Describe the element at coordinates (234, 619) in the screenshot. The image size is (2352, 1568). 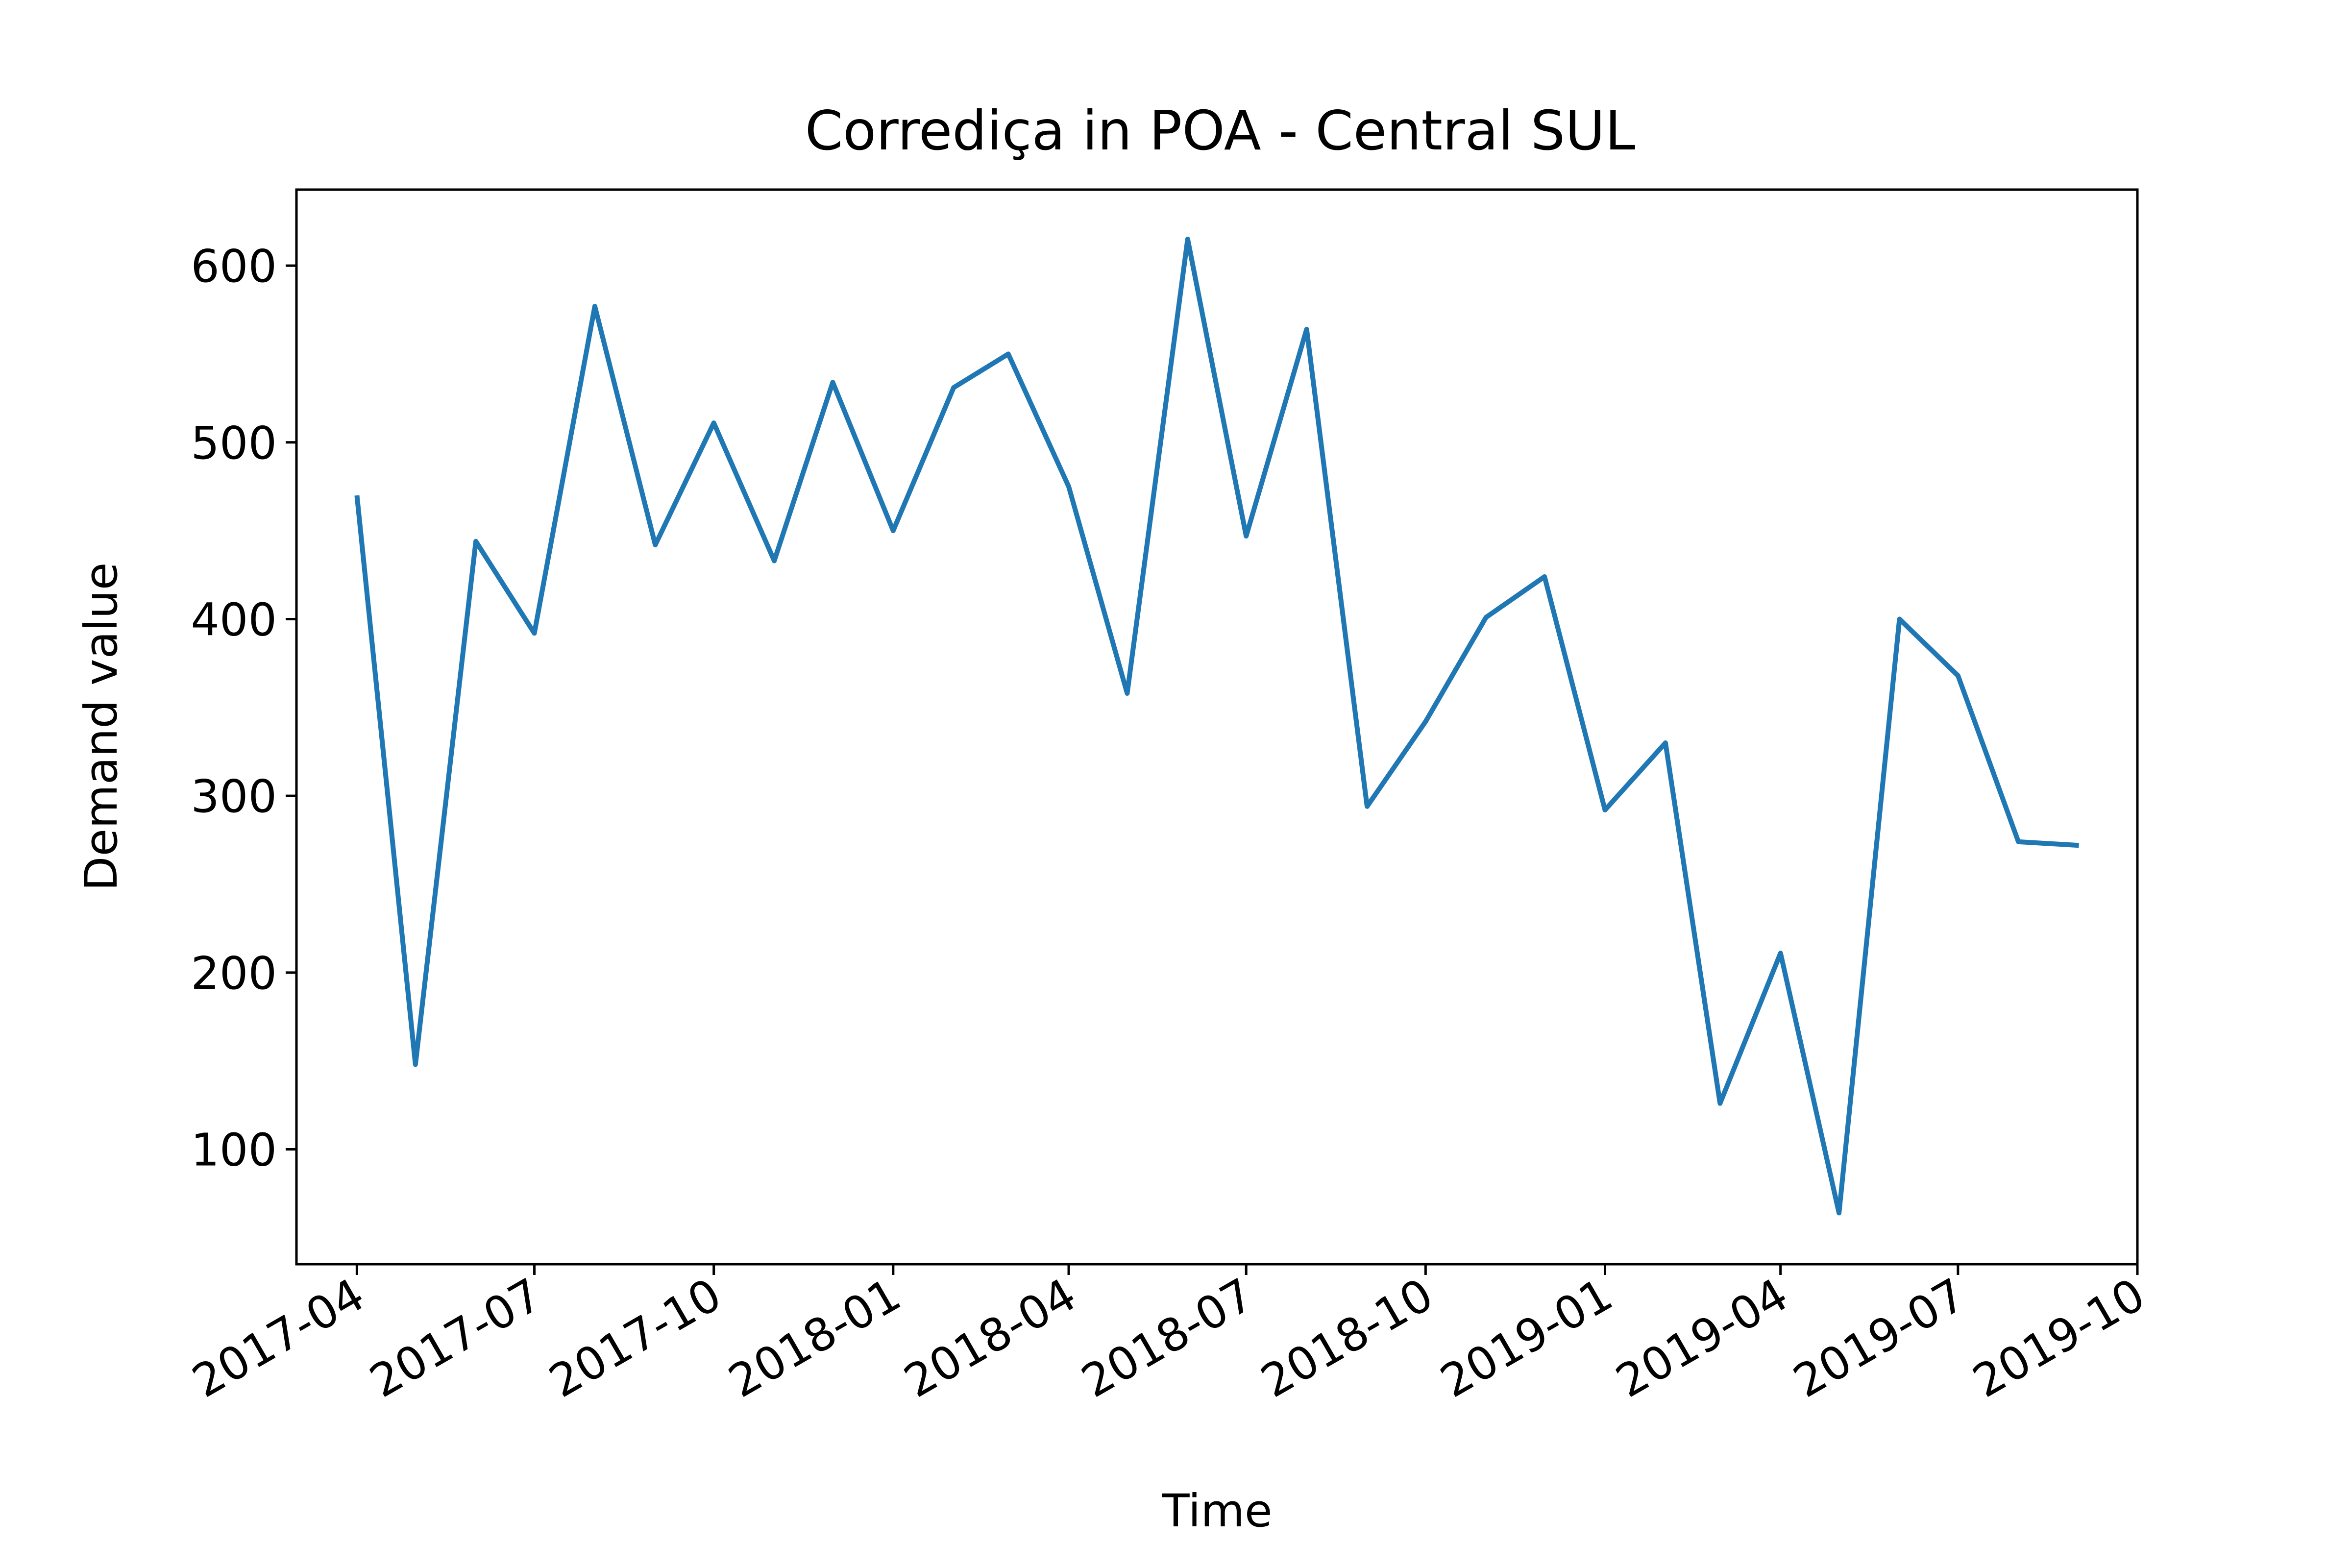
I see `y-tick-label: 400` at that location.